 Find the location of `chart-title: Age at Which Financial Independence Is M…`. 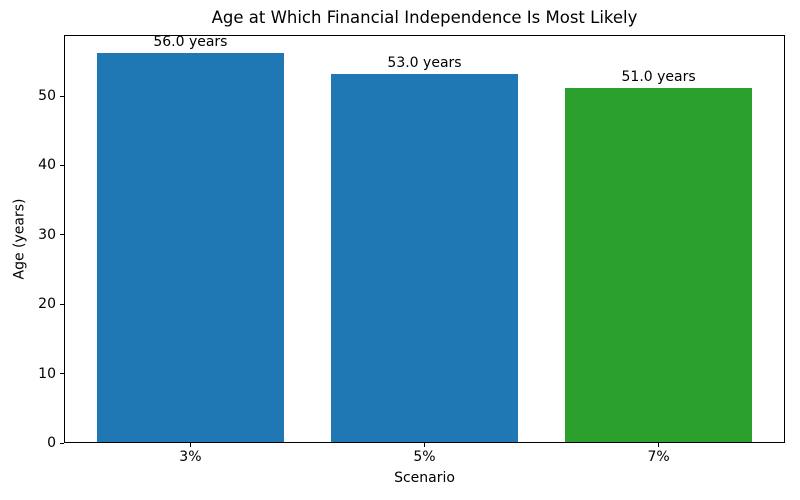

chart-title: Age at Which Financial Independence Is M… is located at coordinates (424, 17).